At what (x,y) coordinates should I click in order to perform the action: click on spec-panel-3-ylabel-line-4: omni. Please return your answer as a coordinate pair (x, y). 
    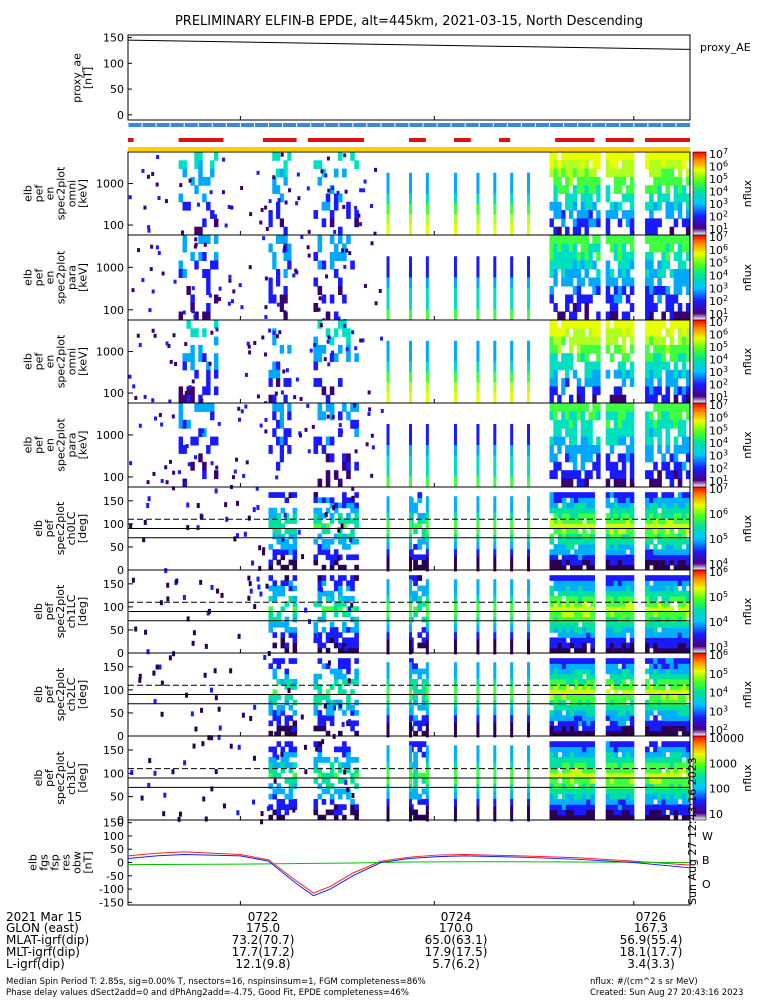
    Looking at the image, I should click on (72, 361).